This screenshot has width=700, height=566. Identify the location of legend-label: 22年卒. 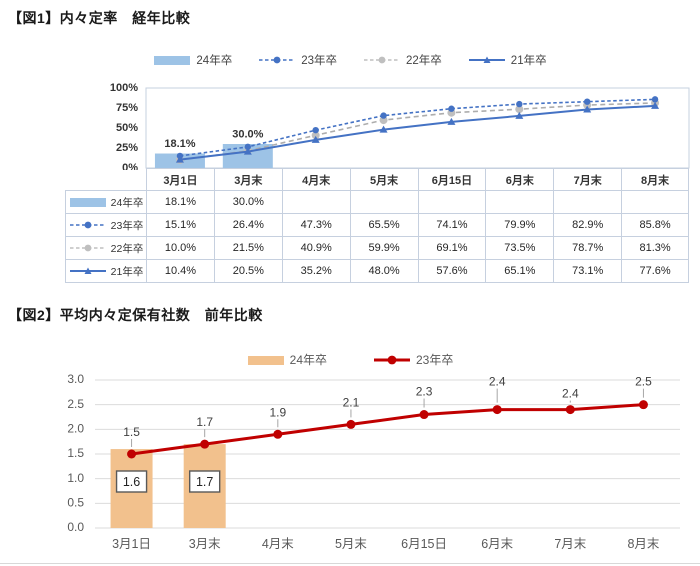
(424, 61).